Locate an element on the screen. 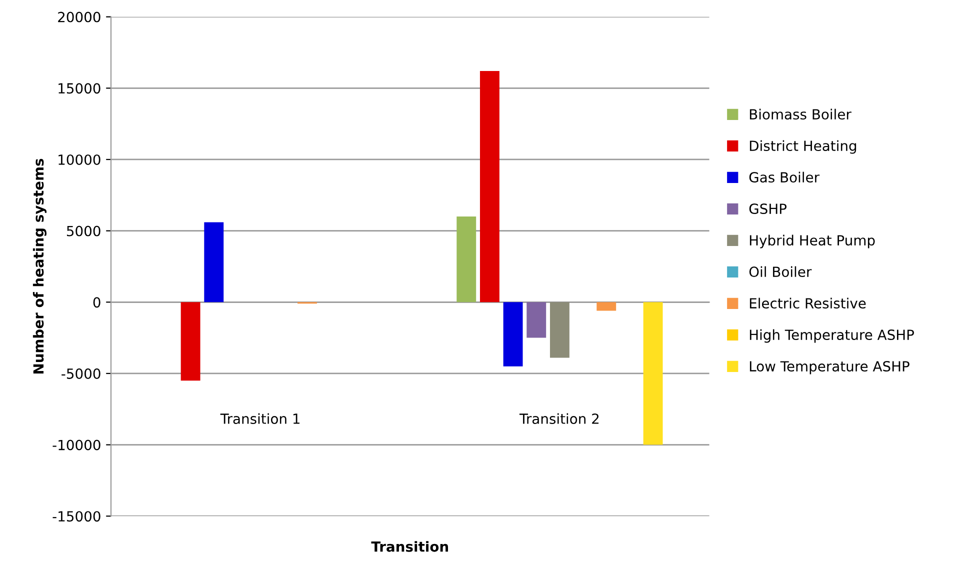 The height and width of the screenshot is (561, 965). y-tick-label: -15000 is located at coordinates (76, 516).